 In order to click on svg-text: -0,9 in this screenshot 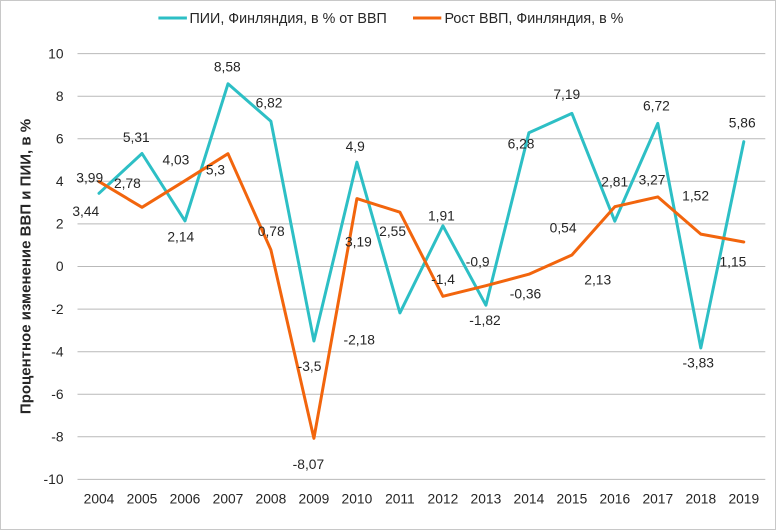, I will do `click(478, 261)`.